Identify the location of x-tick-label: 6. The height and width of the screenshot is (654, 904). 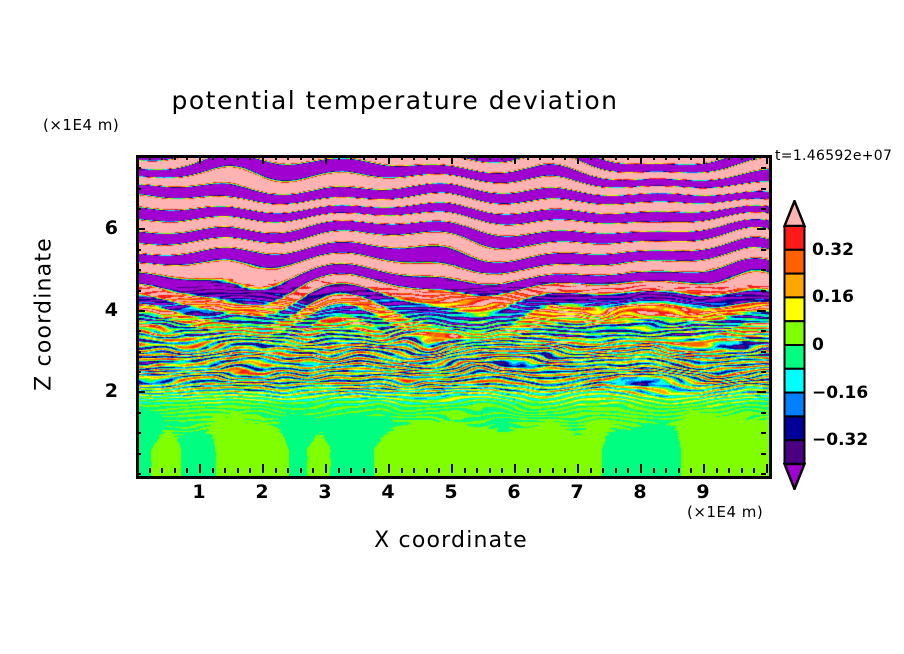
(514, 492).